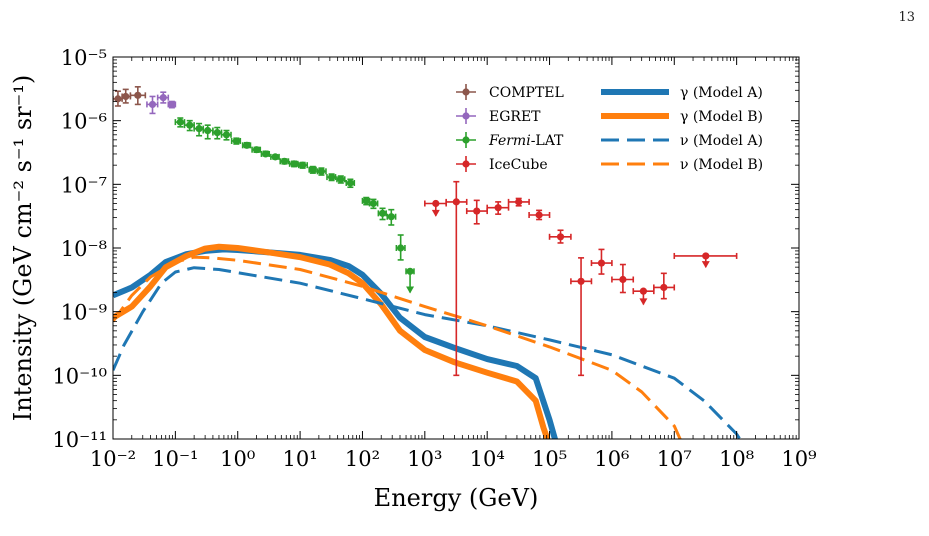 The width and height of the screenshot is (929, 536). What do you see at coordinates (300, 459) in the screenshot?
I see `x-tick-label: 10¹` at bounding box center [300, 459].